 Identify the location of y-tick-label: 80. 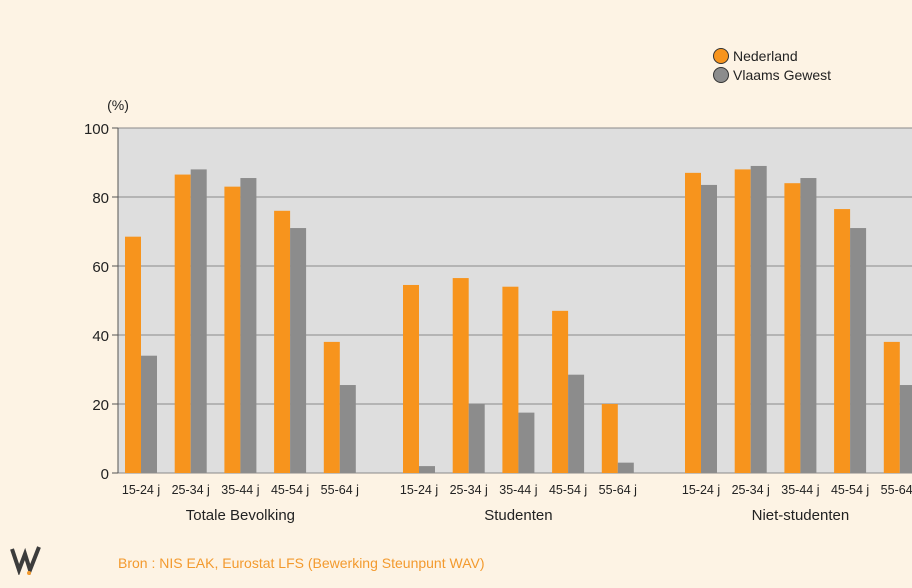
(100, 198).